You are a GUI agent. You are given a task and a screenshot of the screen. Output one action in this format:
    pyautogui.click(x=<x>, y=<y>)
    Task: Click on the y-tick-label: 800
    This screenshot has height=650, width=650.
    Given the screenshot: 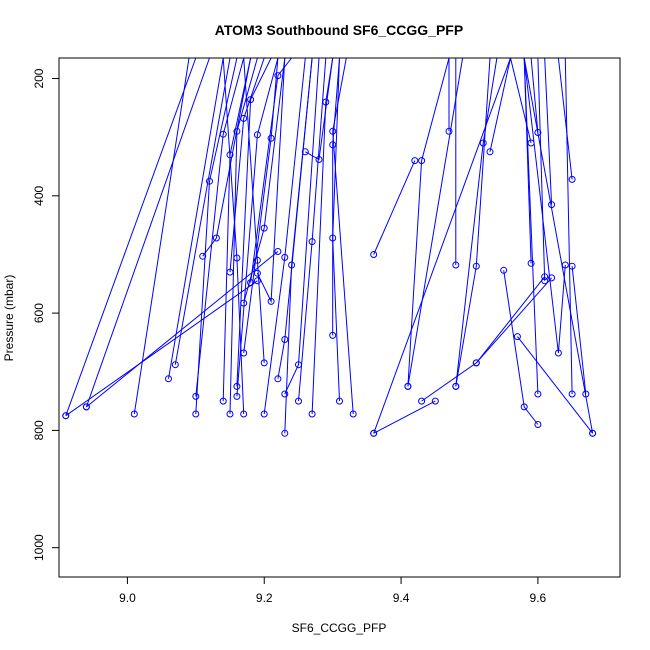 What is the action you would take?
    pyautogui.click(x=39, y=430)
    